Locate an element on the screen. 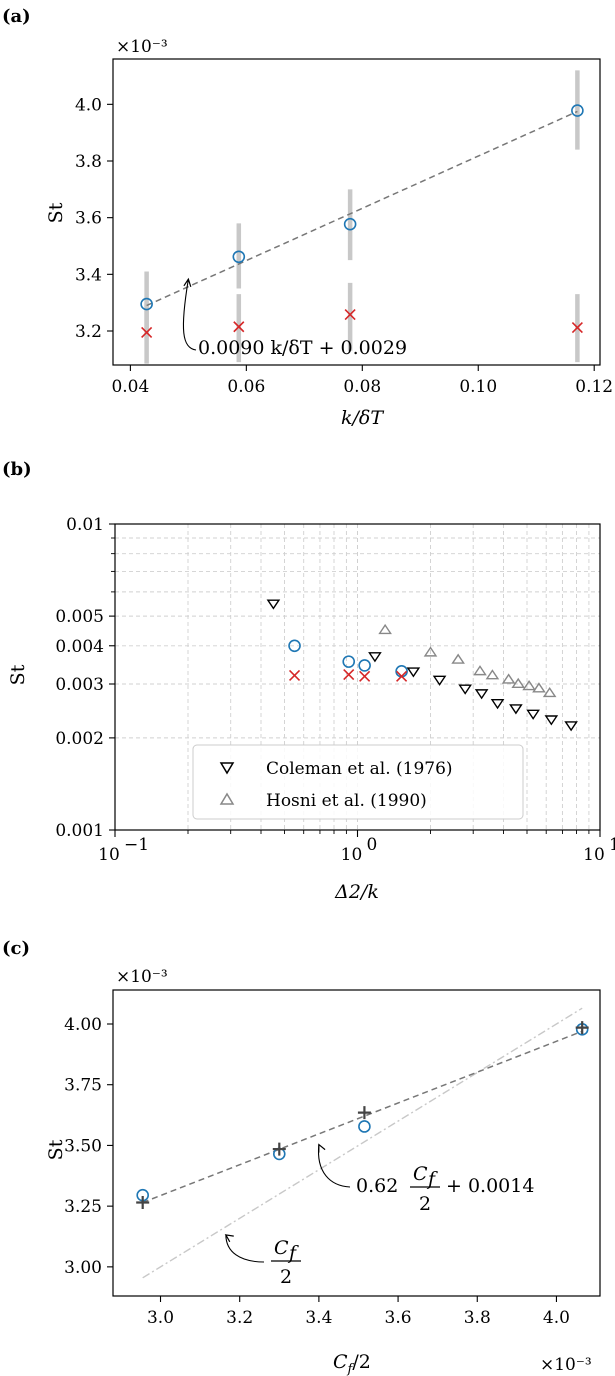  x-tick-label: 0.10 is located at coordinates (478, 387).